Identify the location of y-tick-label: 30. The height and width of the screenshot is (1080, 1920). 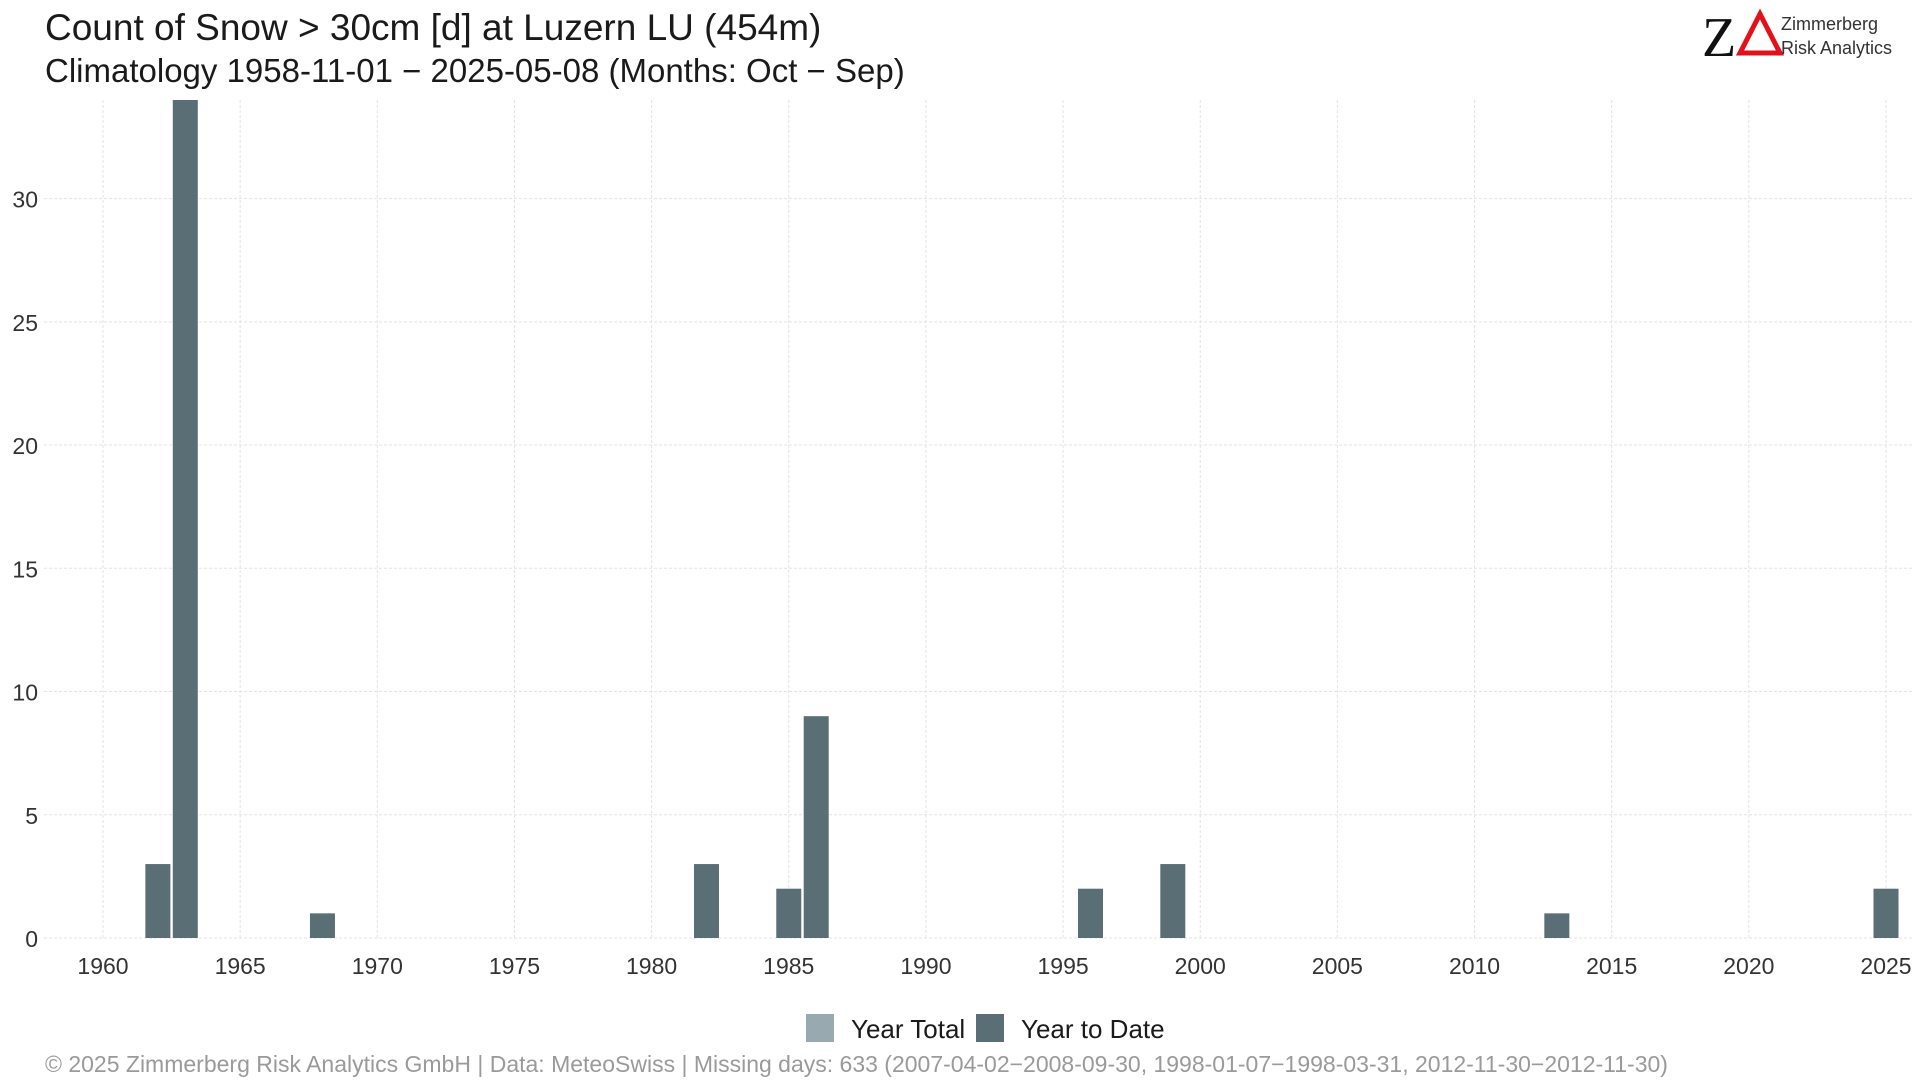
(25, 200).